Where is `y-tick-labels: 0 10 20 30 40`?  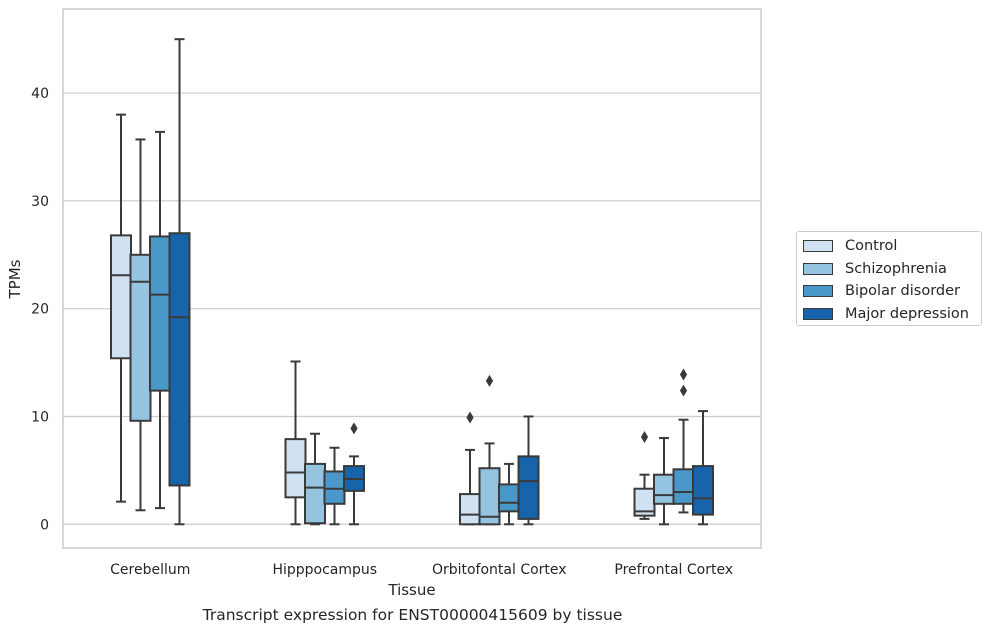
y-tick-labels: 0 10 20 30 40 is located at coordinates (40, 309).